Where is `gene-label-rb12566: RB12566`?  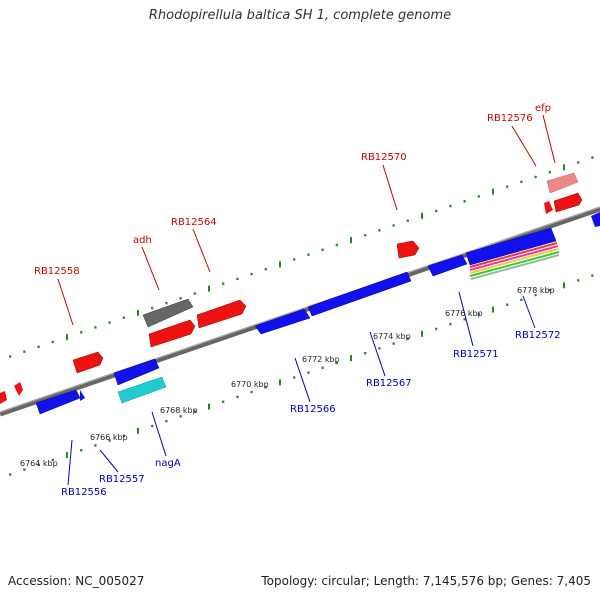 gene-label-rb12566: RB12566 is located at coordinates (313, 409).